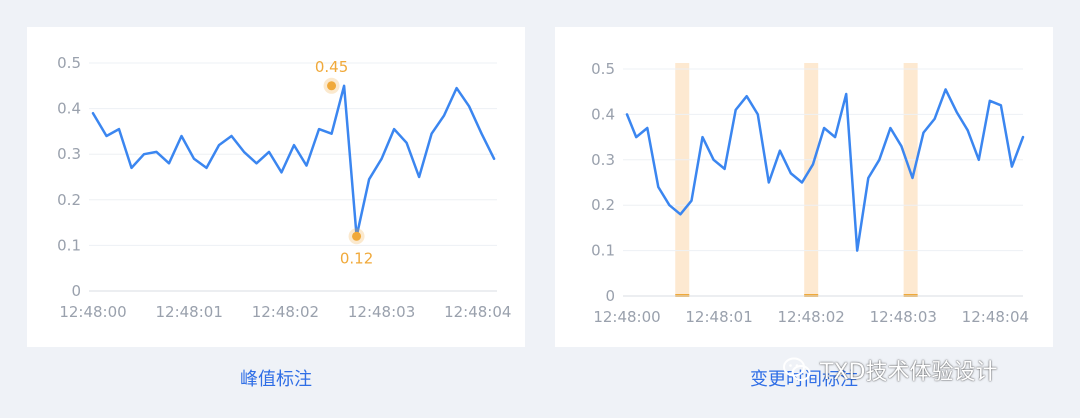 This screenshot has height=418, width=1080. I want to click on caption-peak-annotation: 峰值标注, so click(276, 379).